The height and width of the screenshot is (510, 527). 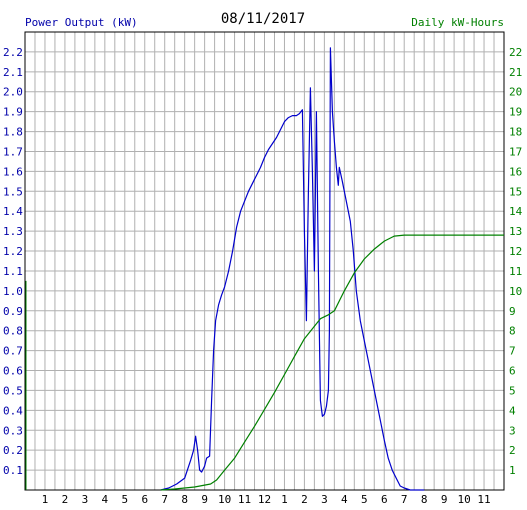 I want to click on right-y-tick-label: 5, so click(x=512, y=390).